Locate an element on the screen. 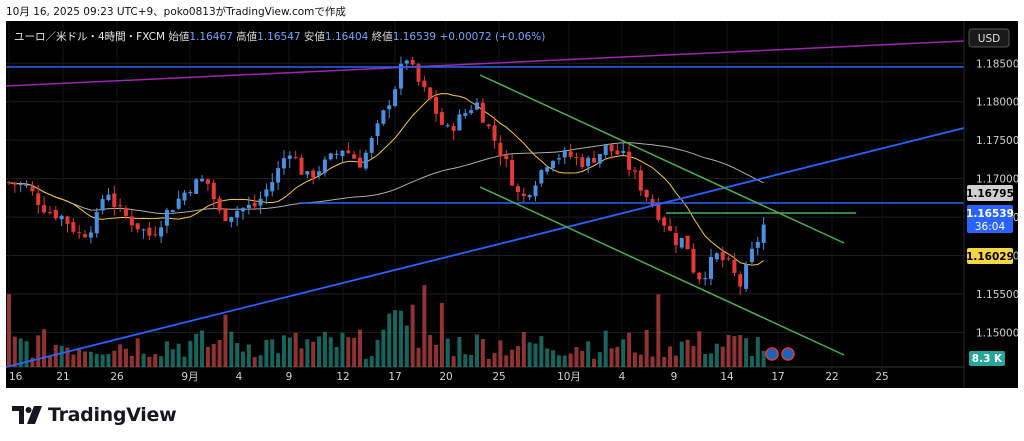 This screenshot has width=1024, height=441. y-tick-label: 1.15500 is located at coordinates (997, 295).